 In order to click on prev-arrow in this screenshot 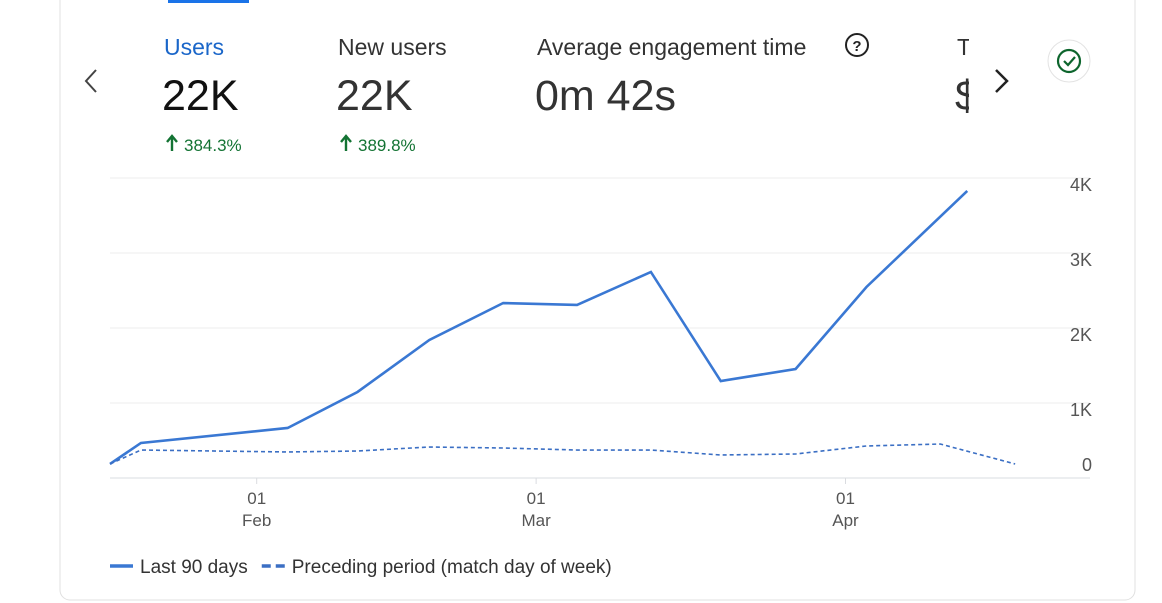, I will do `click(90, 81)`.